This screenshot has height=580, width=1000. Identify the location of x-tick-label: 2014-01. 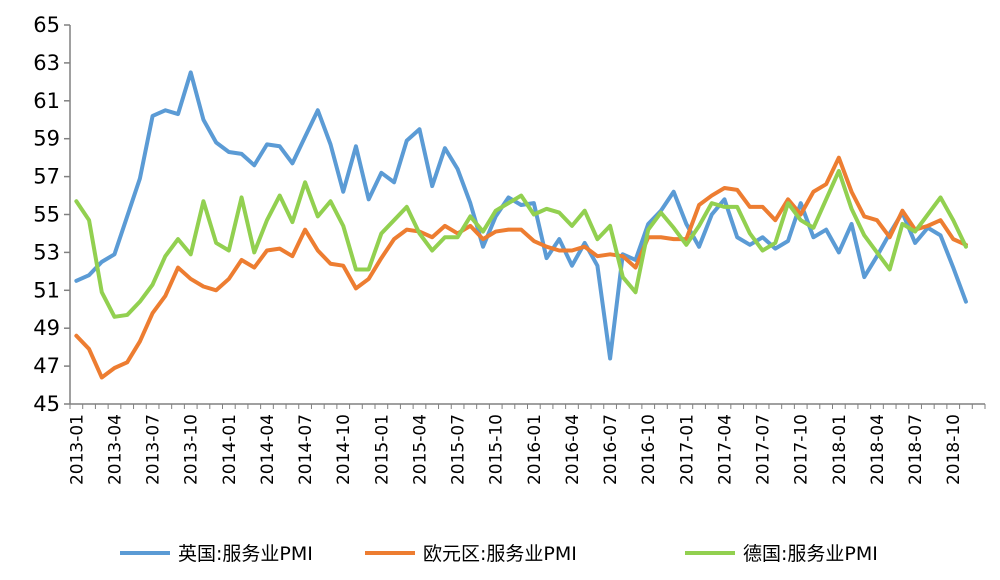
(230, 449).